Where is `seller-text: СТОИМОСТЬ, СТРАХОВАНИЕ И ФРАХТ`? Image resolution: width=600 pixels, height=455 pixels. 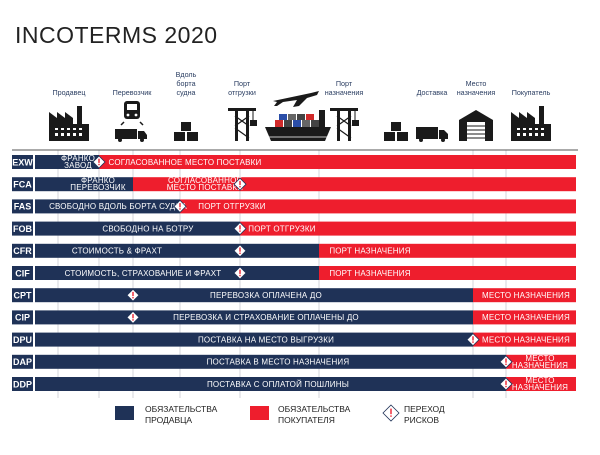 seller-text: СТОИМОСТЬ, СТРАХОВАНИЕ И ФРАХТ is located at coordinates (143, 273).